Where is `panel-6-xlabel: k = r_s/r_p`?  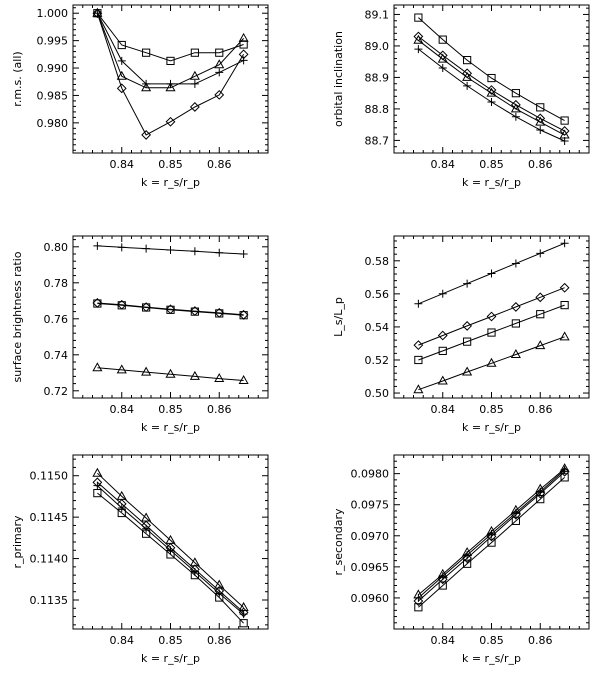 panel-6-xlabel: k = r_s/r_p is located at coordinates (491, 658).